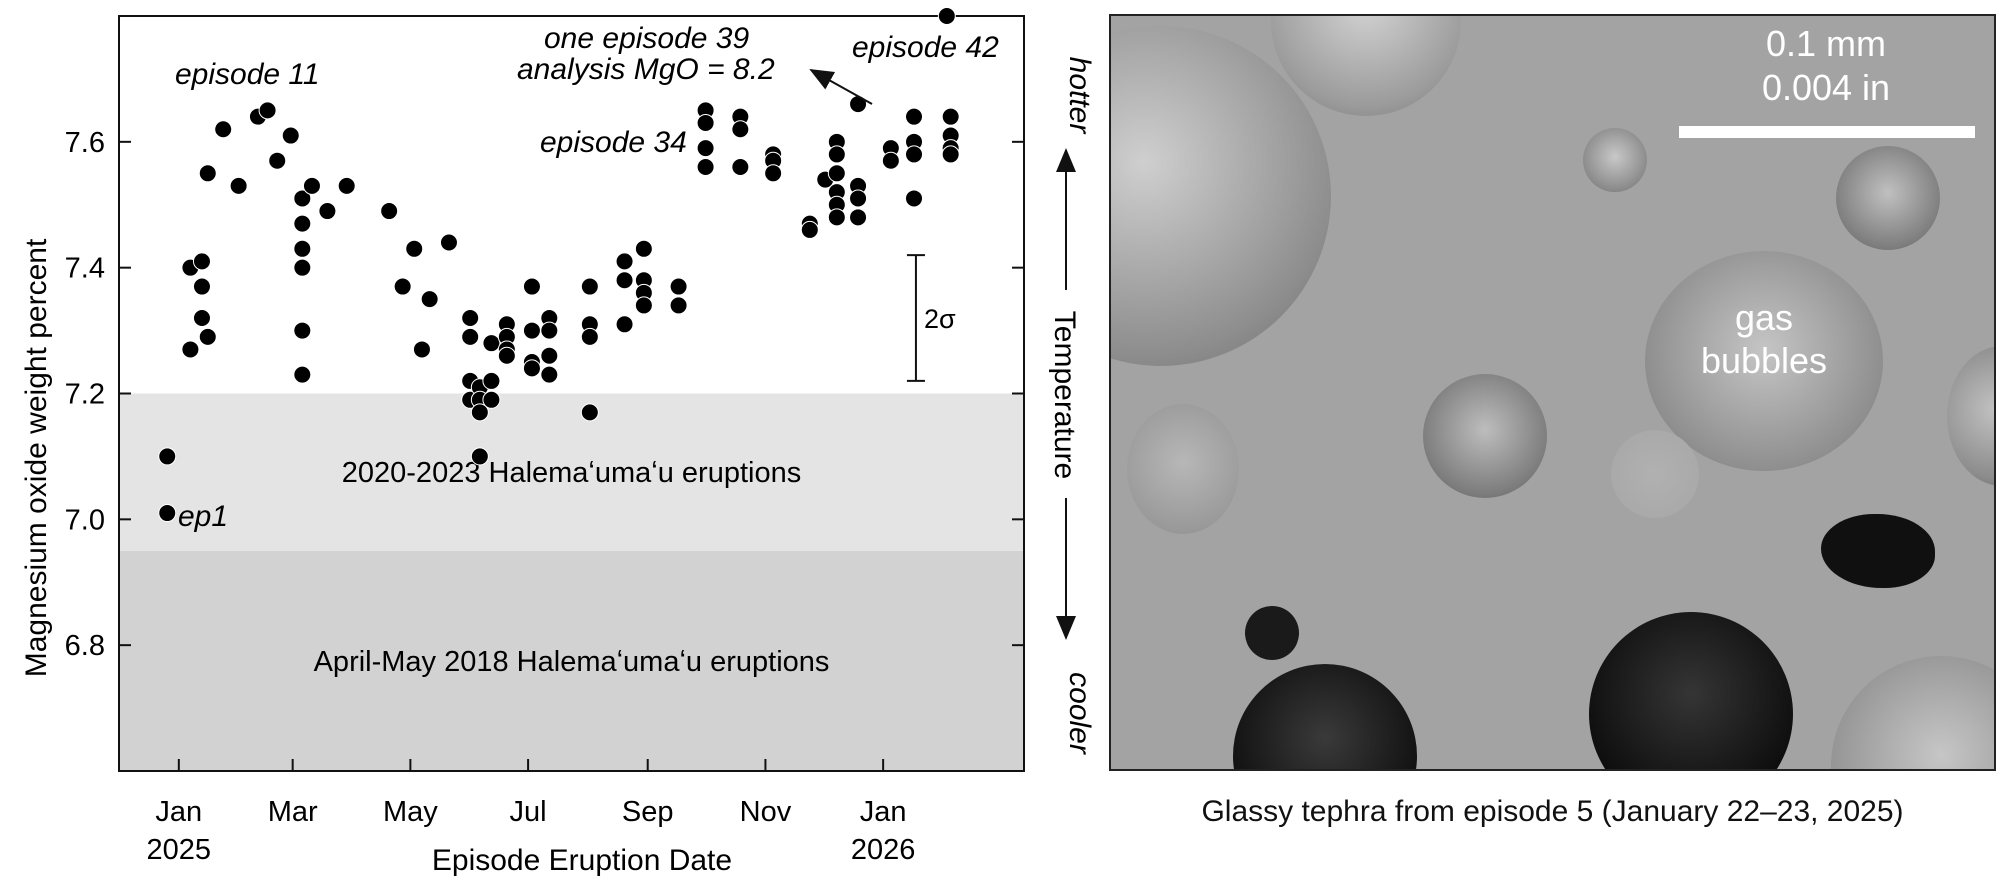  I want to click on y-tick-label: 7.0, so click(85, 520).